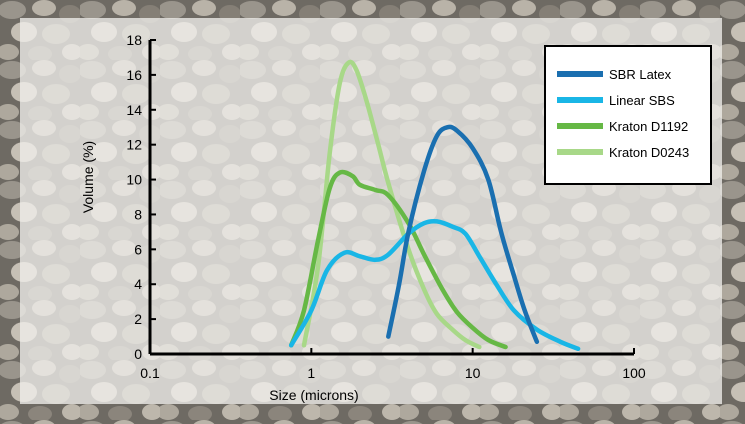  What do you see at coordinates (138, 214) in the screenshot?
I see `y-tick-label: 8` at bounding box center [138, 214].